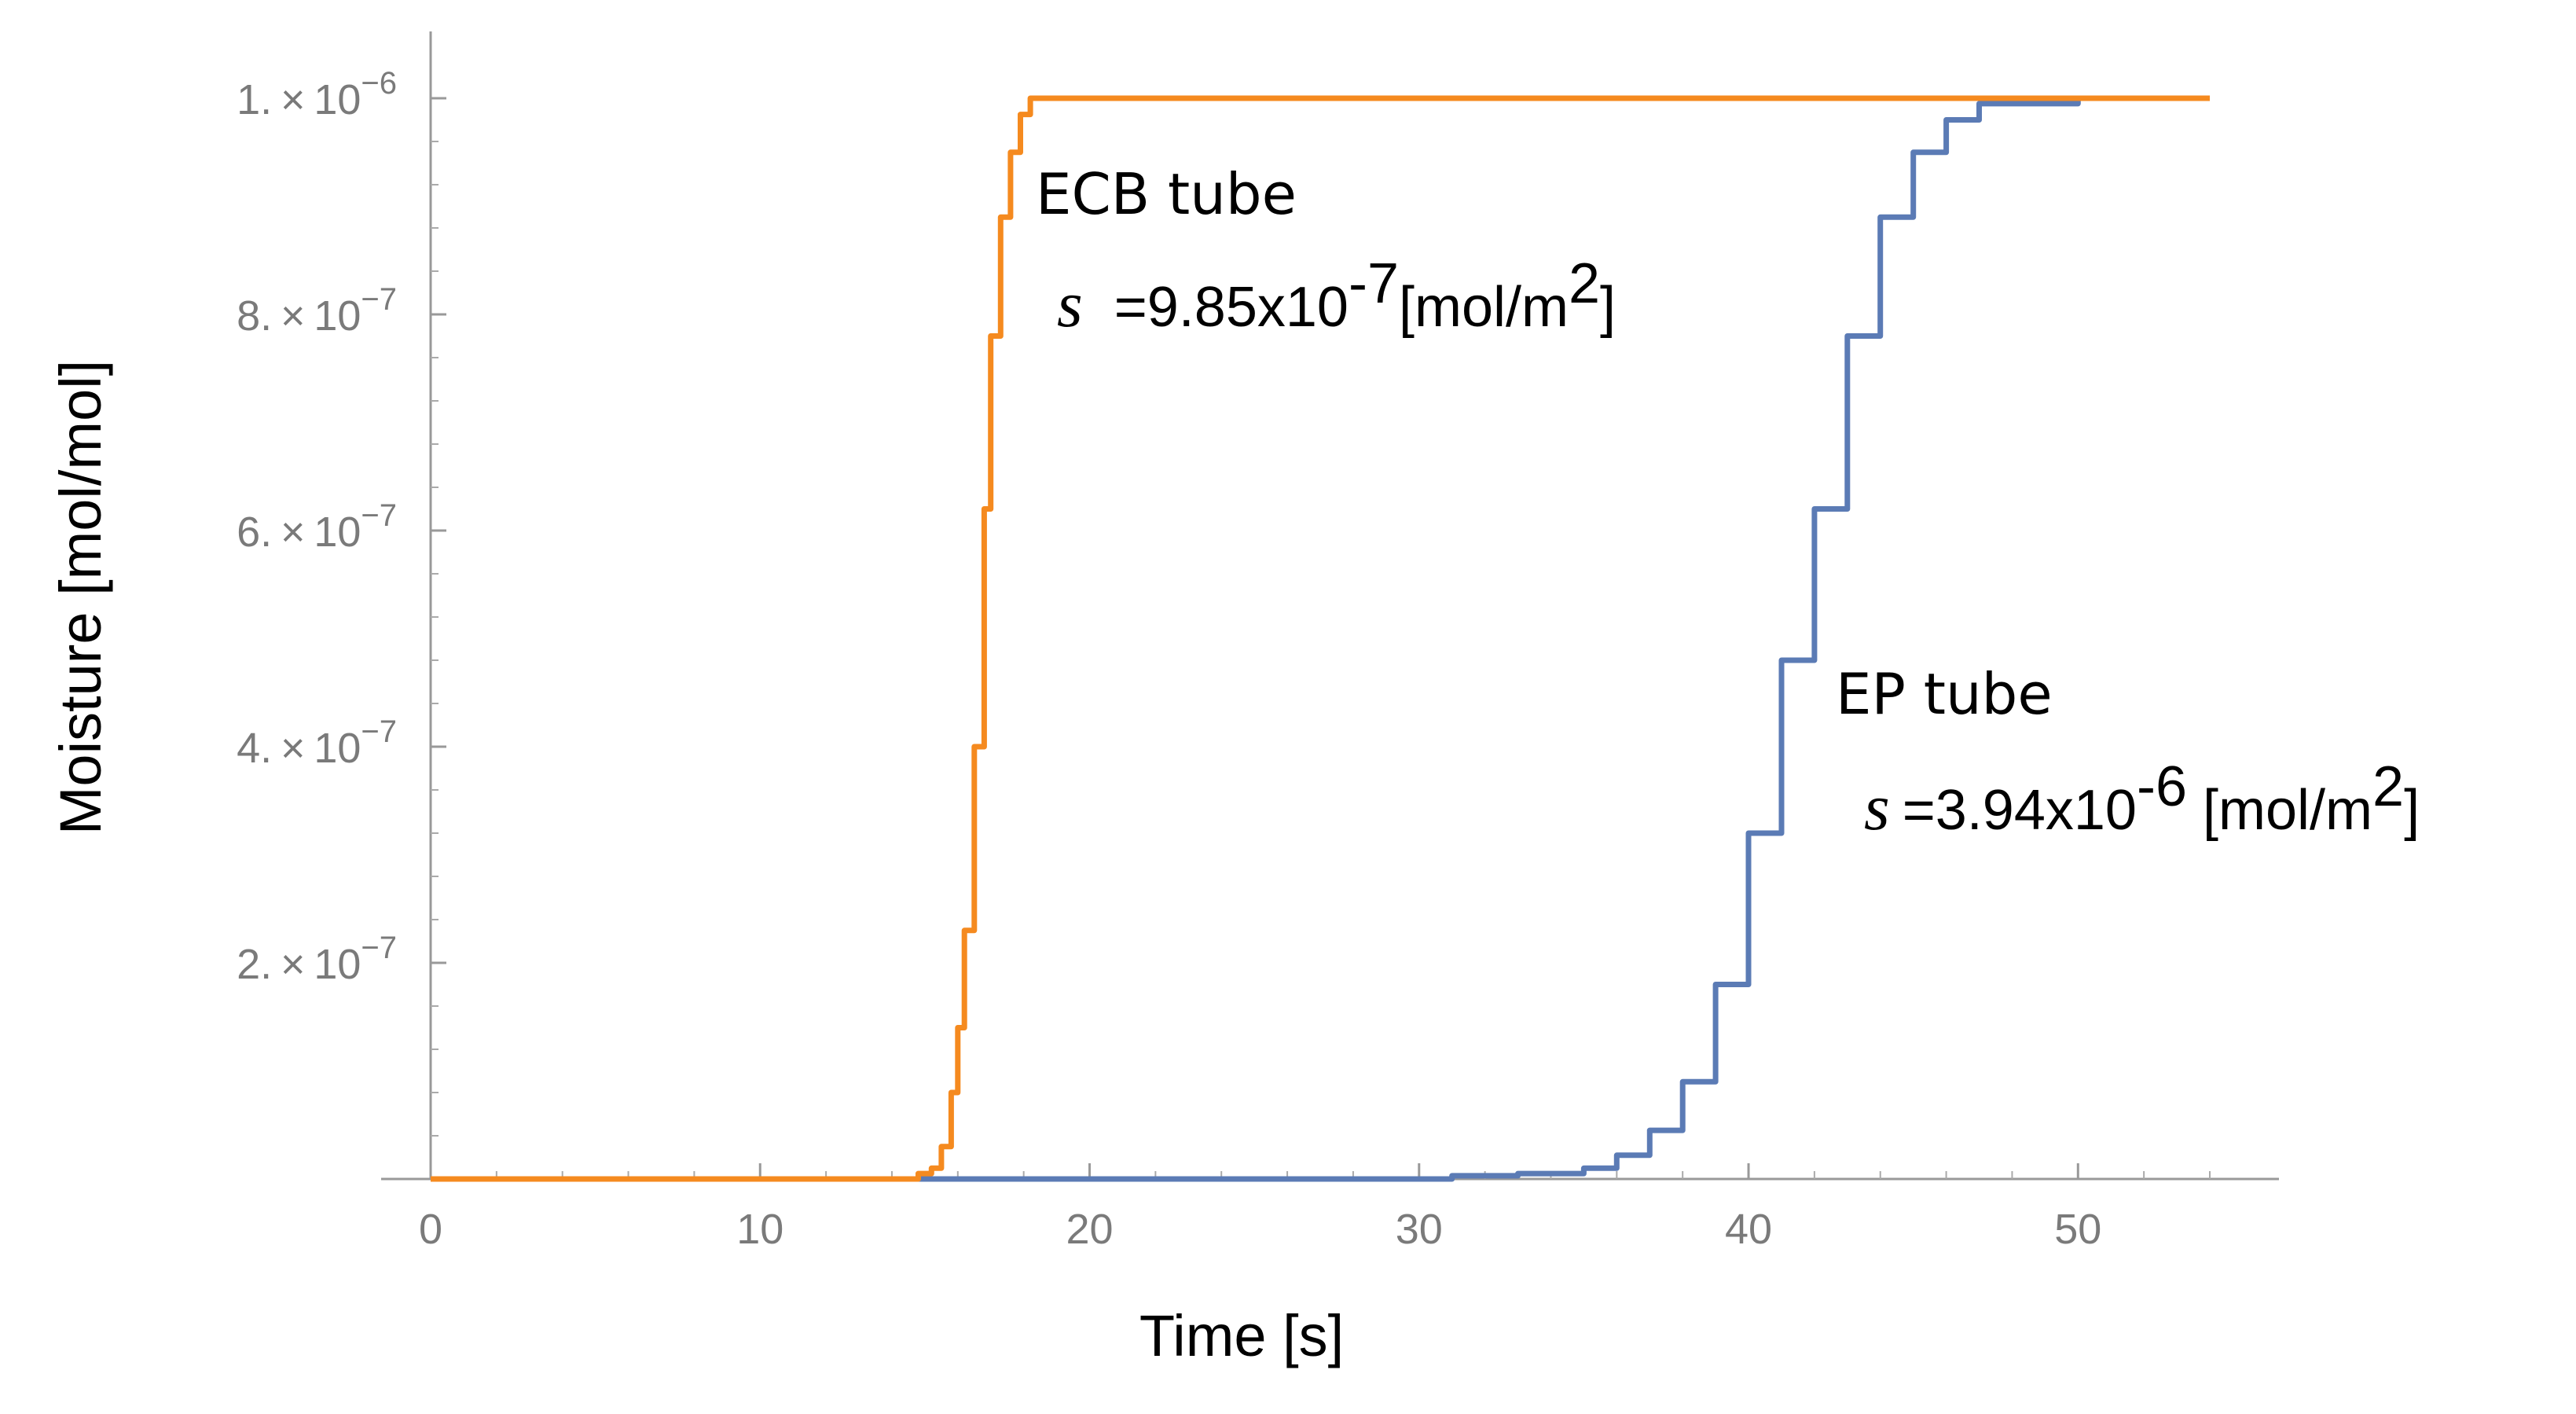 This screenshot has height=1414, width=2576. What do you see at coordinates (2077, 1229) in the screenshot?
I see `x-tick-label: 50` at bounding box center [2077, 1229].